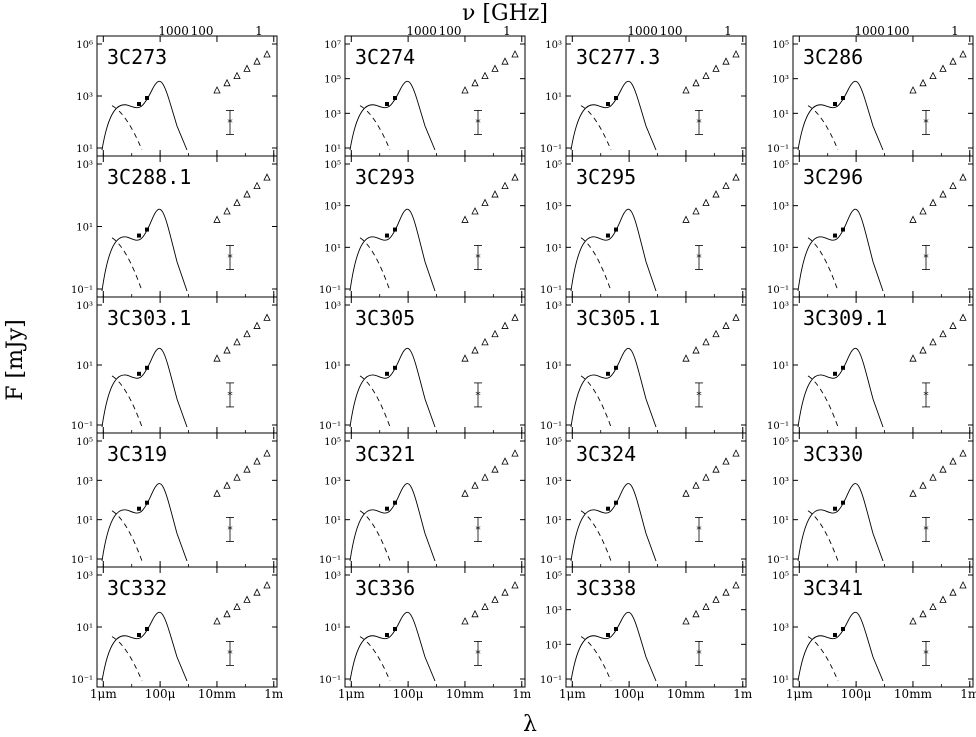 Image resolution: width=976 pixels, height=737 pixels. I want to click on sed-panel: 3C309.1 10³ 10¹ 10⁻¹ *, so click(870, 365).